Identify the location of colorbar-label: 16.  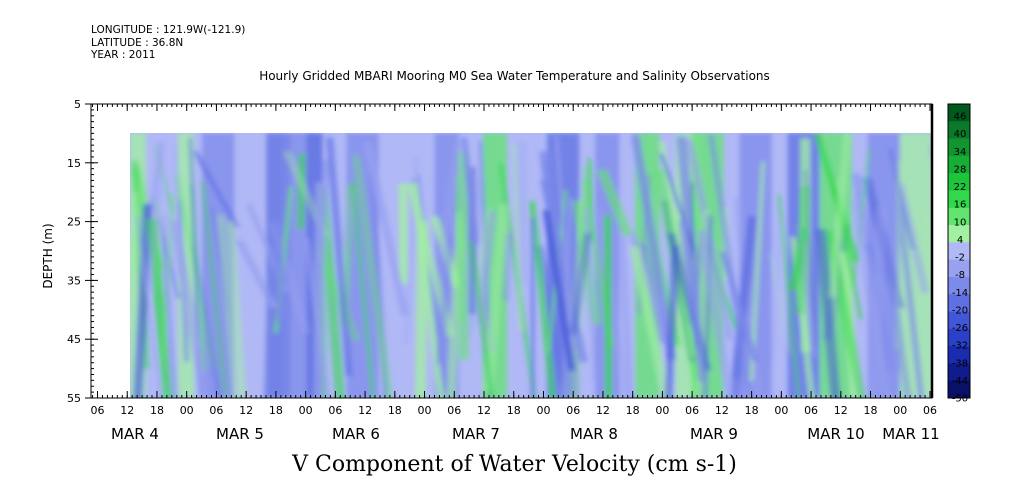
(960, 205).